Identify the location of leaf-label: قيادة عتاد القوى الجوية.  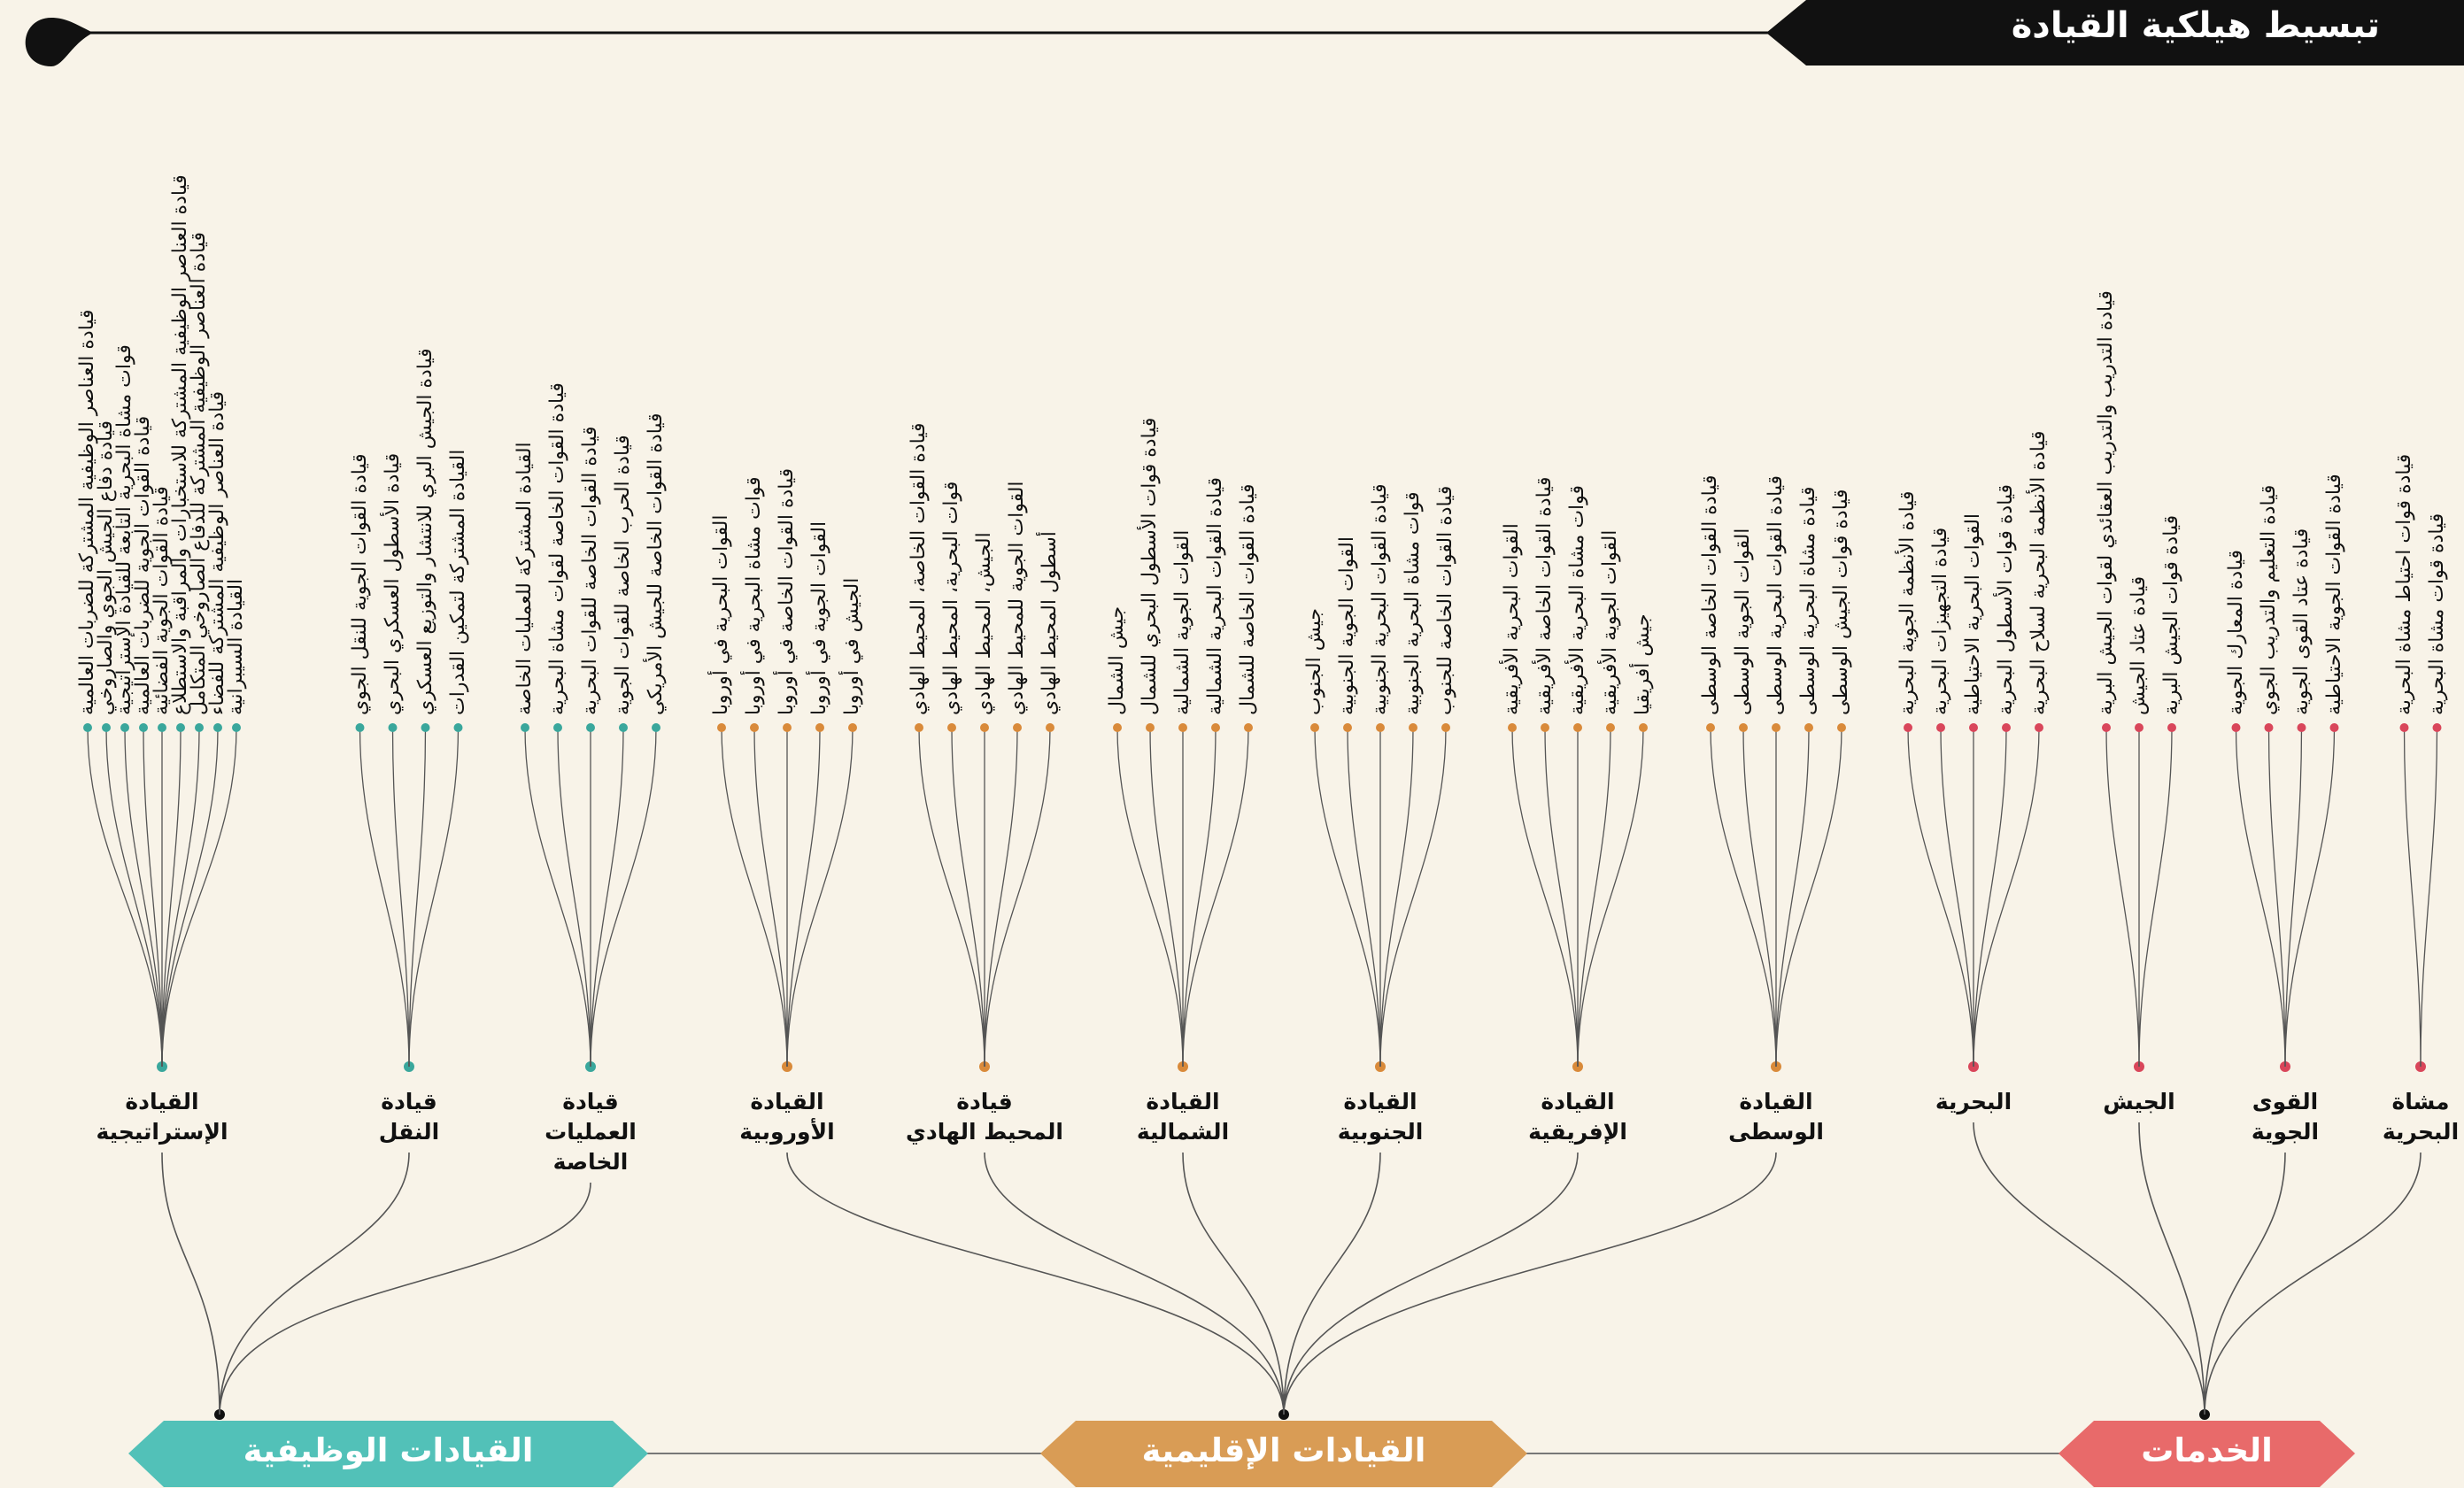
(2302, 621).